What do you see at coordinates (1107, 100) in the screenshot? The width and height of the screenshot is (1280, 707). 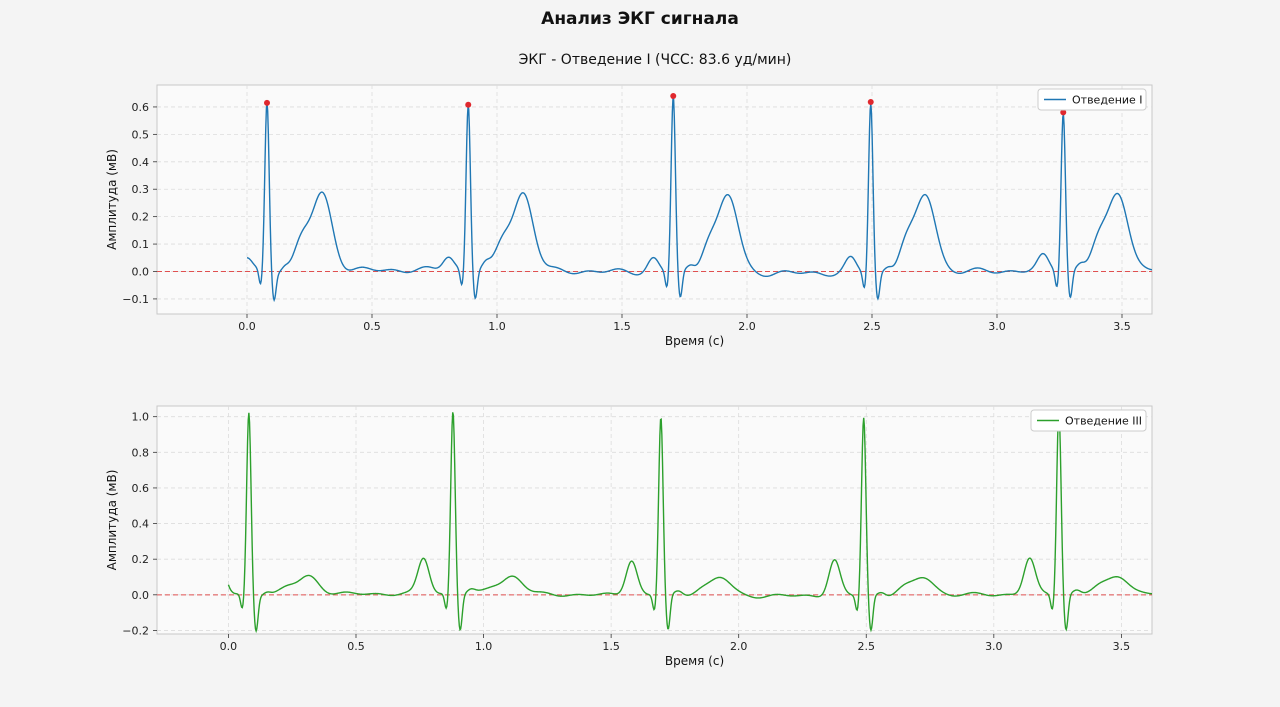 I see `legend-label: Отведение I` at bounding box center [1107, 100].